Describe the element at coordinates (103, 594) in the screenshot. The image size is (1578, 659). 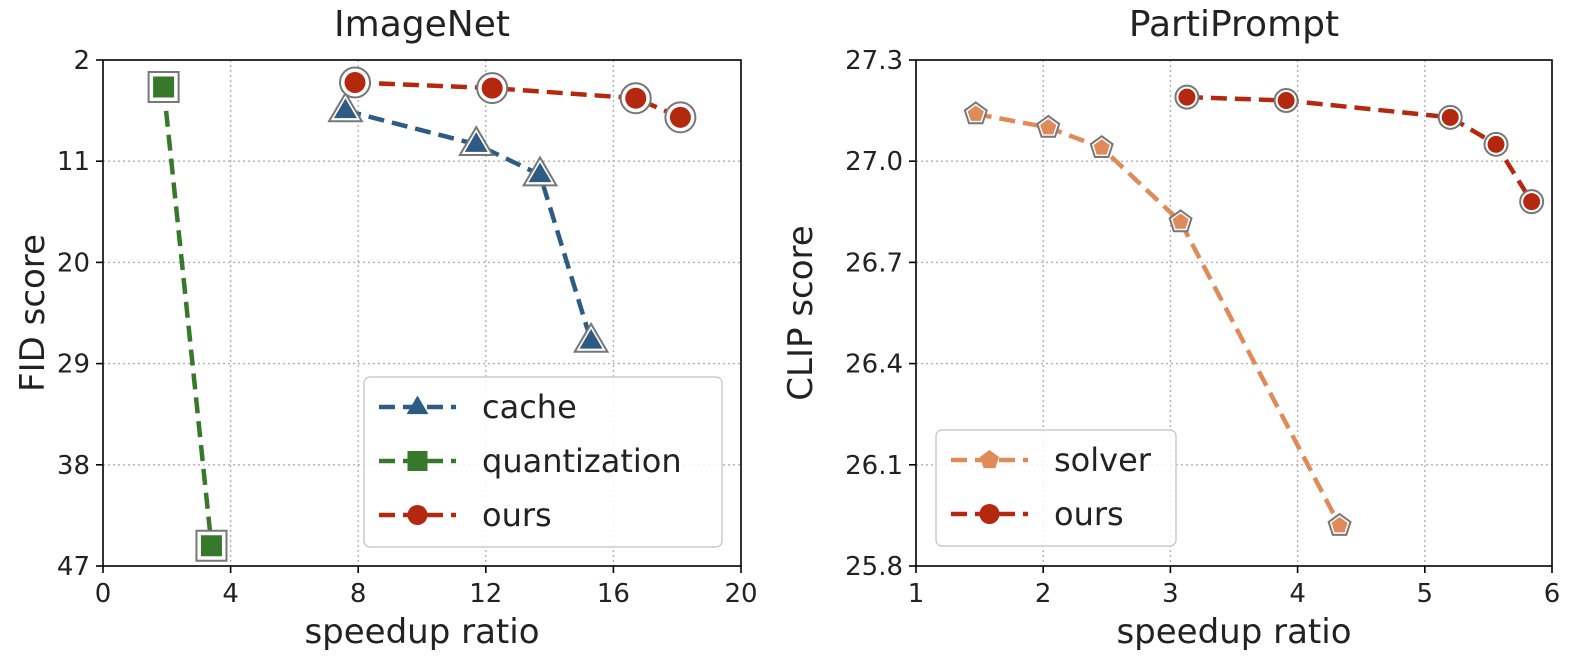
I see `x-tick-label: 0` at that location.